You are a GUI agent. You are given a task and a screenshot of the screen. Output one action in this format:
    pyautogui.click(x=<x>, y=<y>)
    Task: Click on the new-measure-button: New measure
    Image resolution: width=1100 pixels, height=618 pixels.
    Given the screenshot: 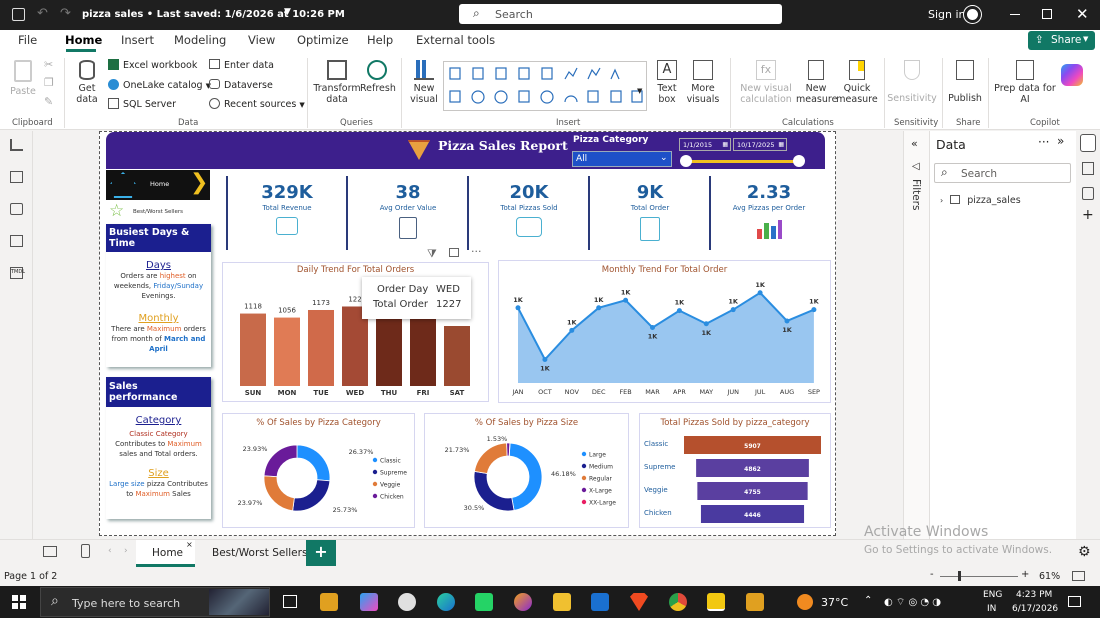 What is the action you would take?
    pyautogui.click(x=816, y=82)
    